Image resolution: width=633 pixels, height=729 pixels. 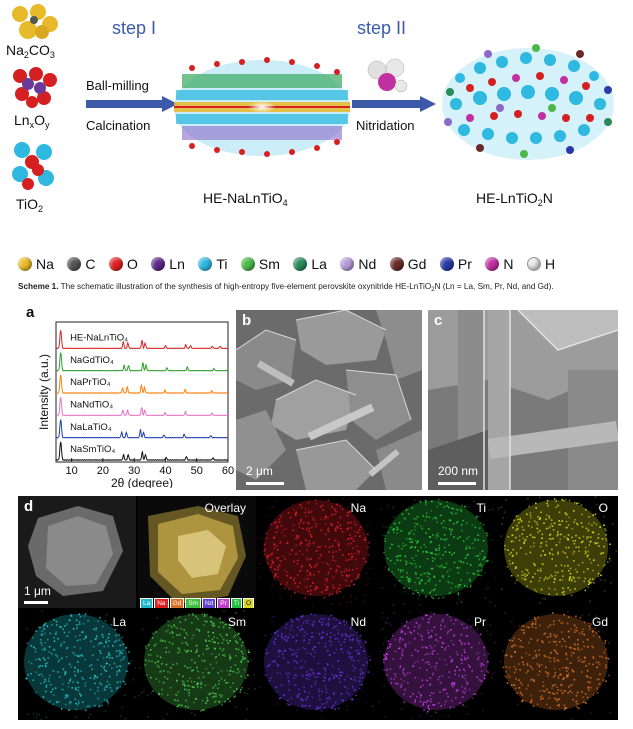 What do you see at coordinates (90, 382) in the screenshot?
I see `series-label-2: NaPrTiO₄` at bounding box center [90, 382].